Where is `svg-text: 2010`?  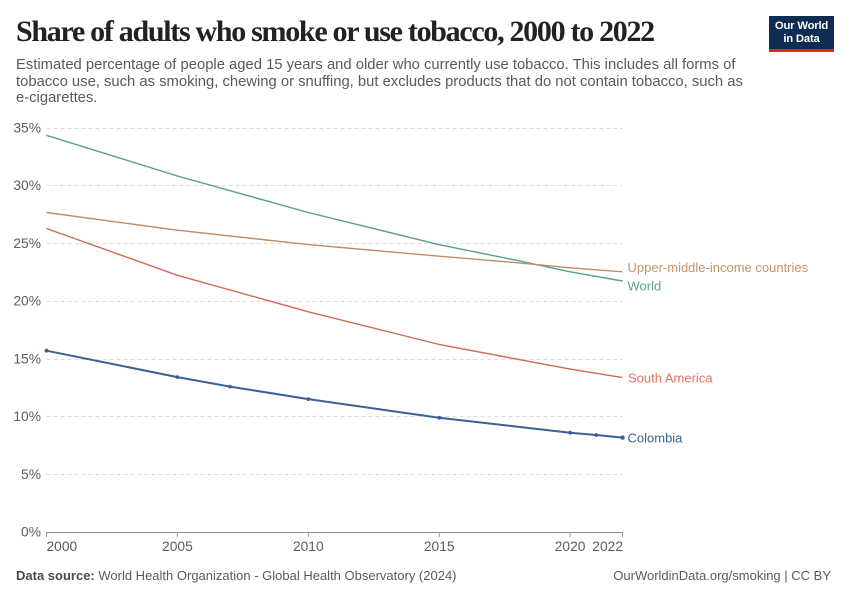 svg-text: 2010 is located at coordinates (308, 546).